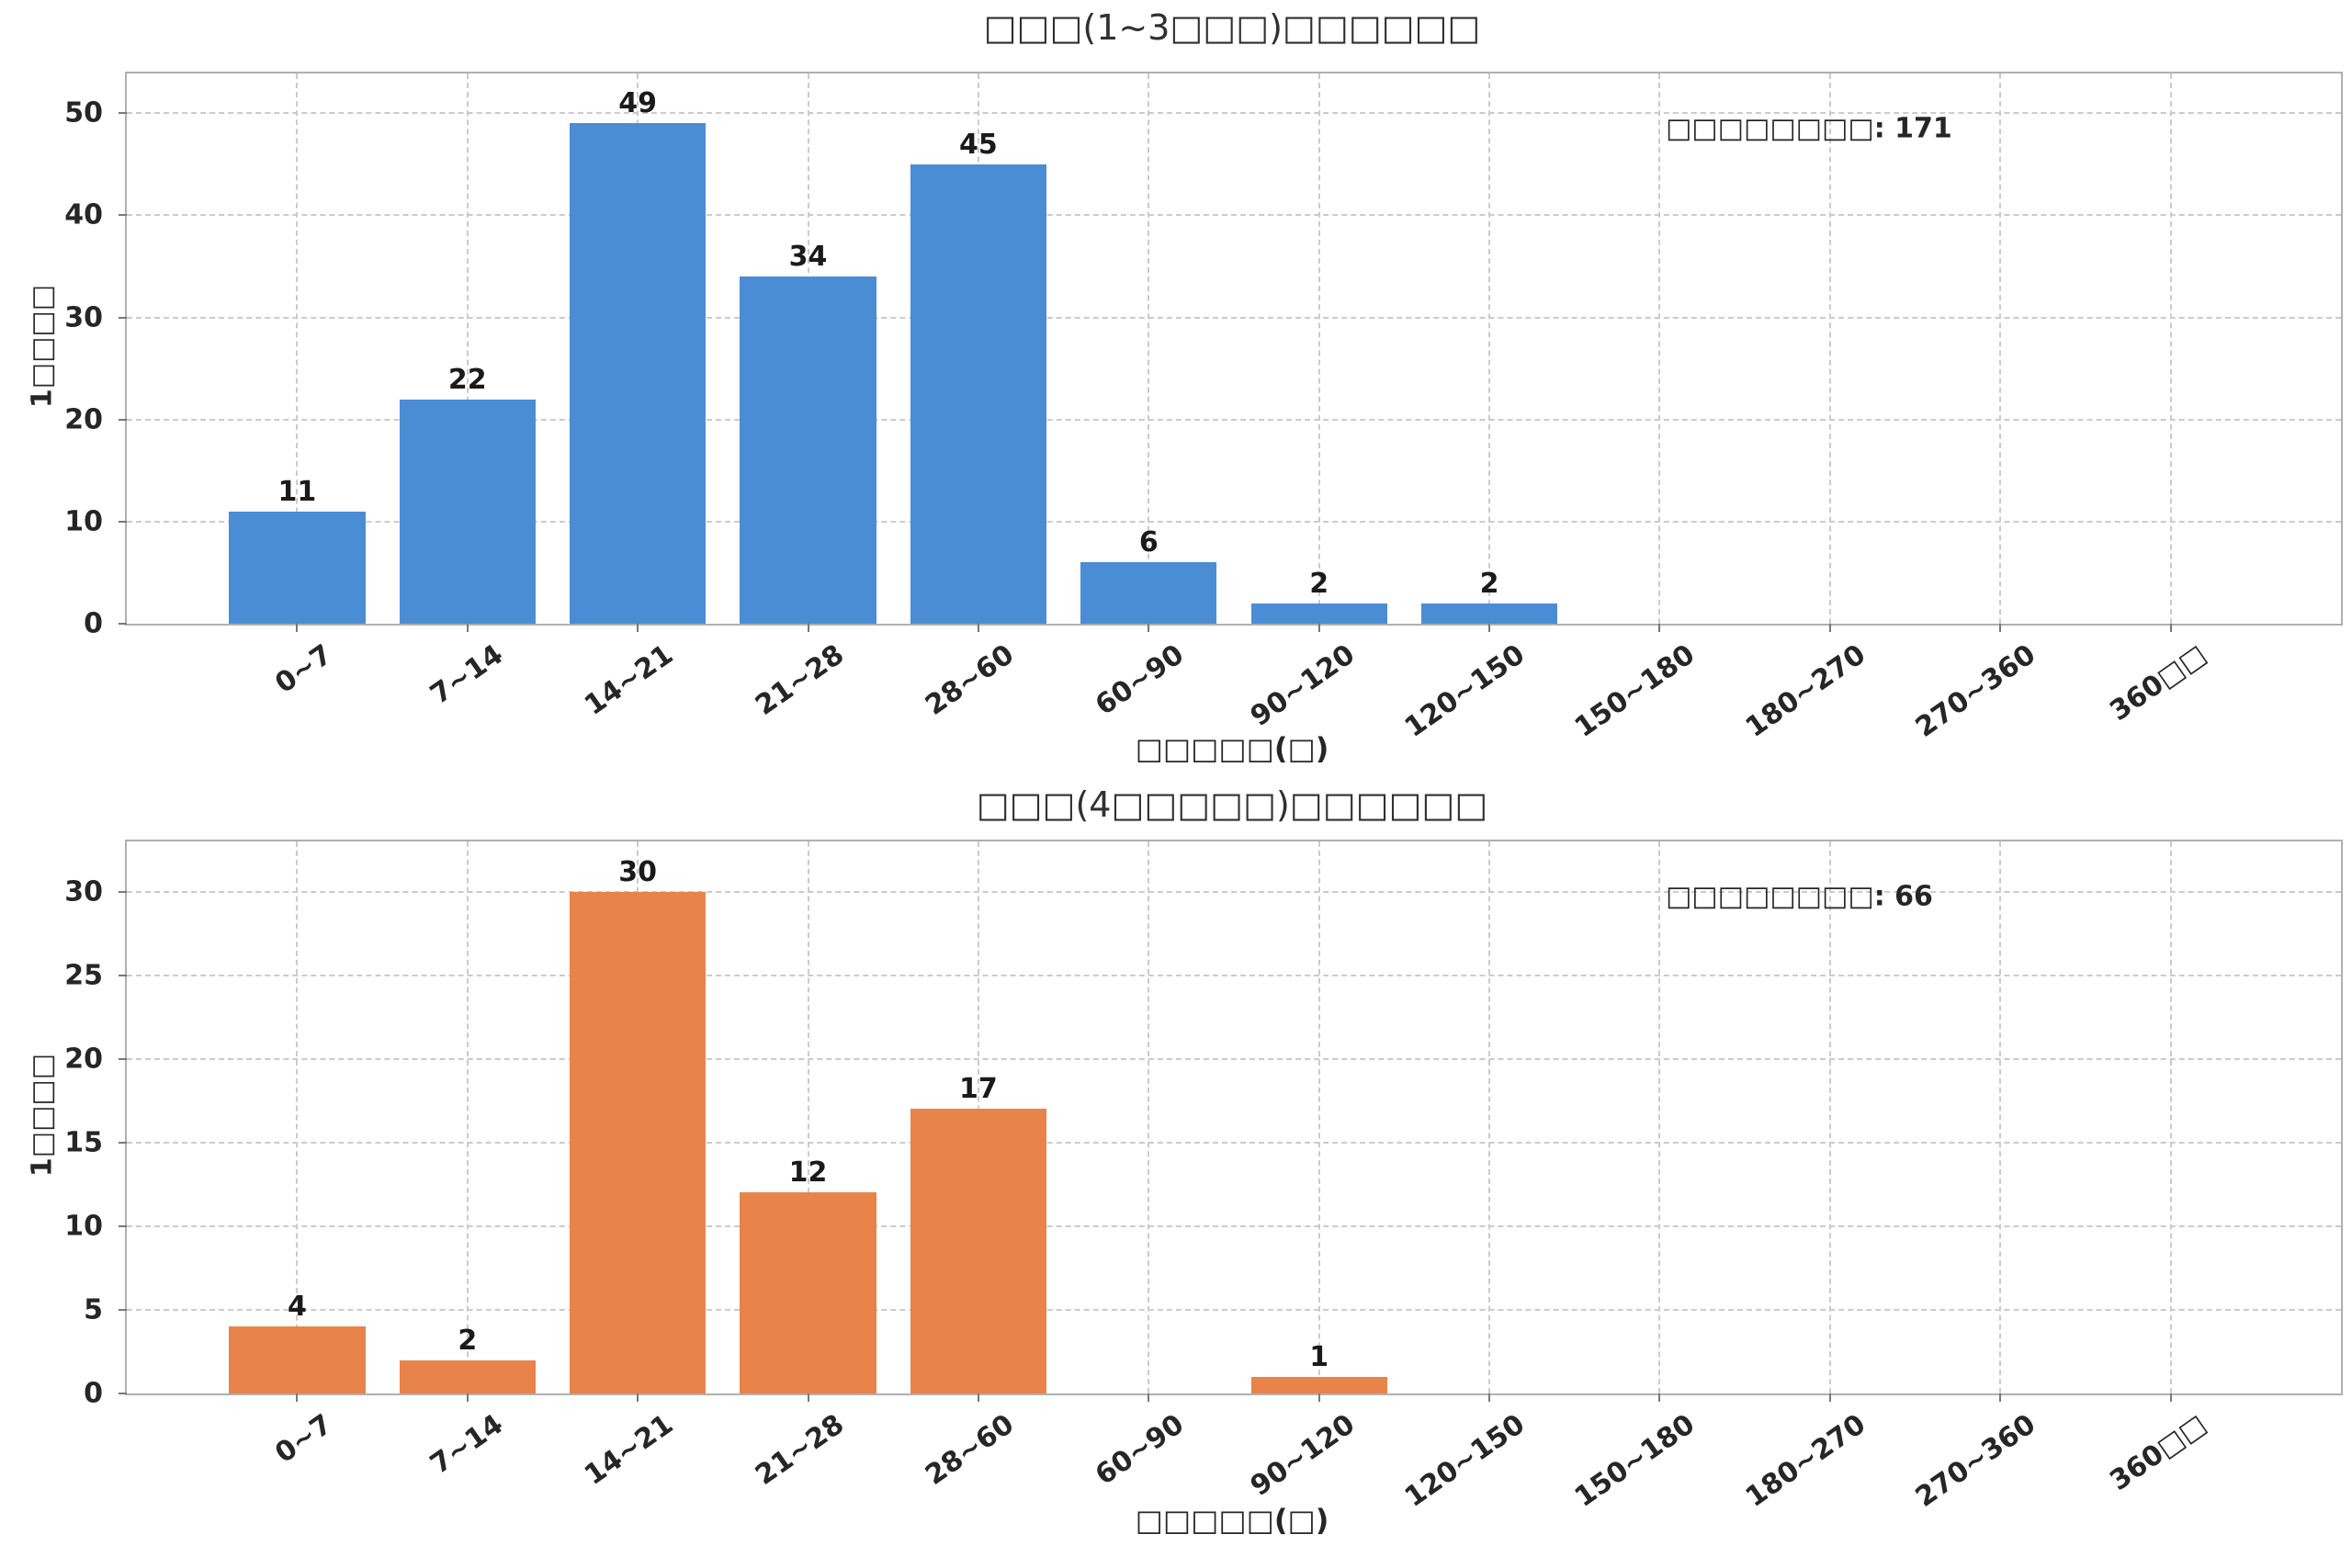 The image size is (2352, 1568). What do you see at coordinates (1232, 804) in the screenshot?
I see `chart-title: □□□(4□□□□□)□□□□□□` at bounding box center [1232, 804].